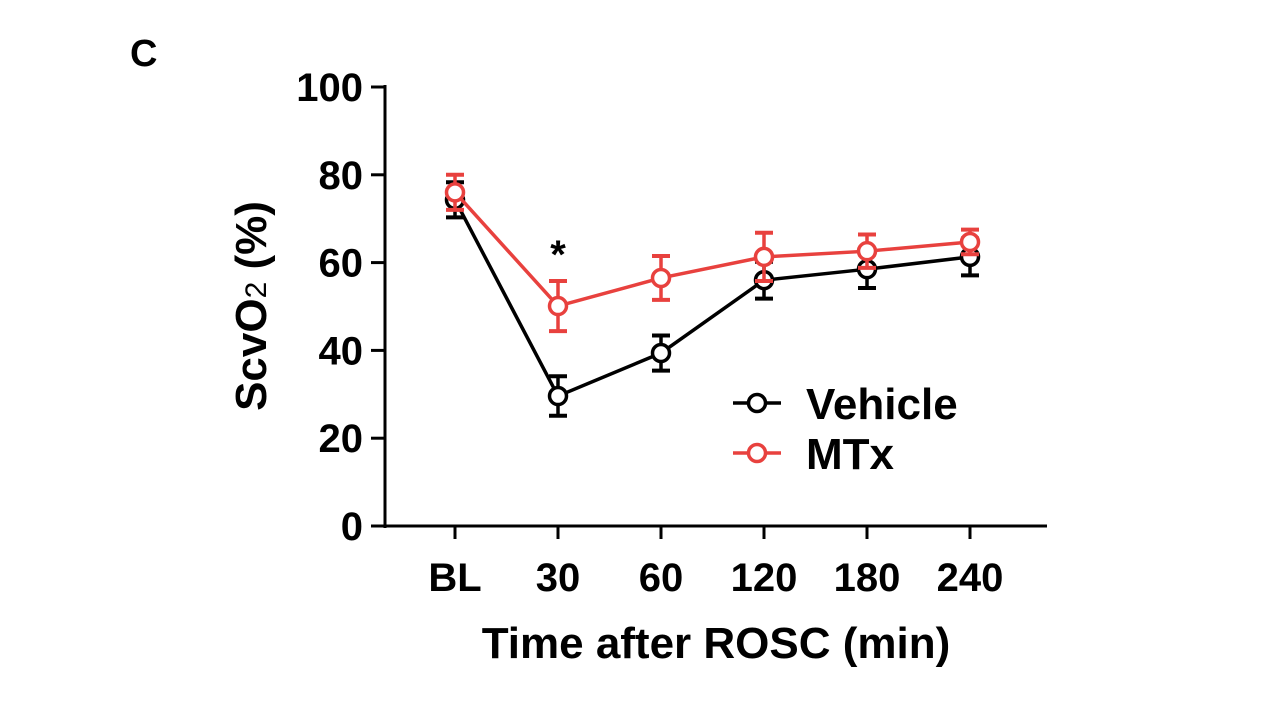  Describe the element at coordinates (251, 354) in the screenshot. I see `y-label-main: ScvO` at that location.